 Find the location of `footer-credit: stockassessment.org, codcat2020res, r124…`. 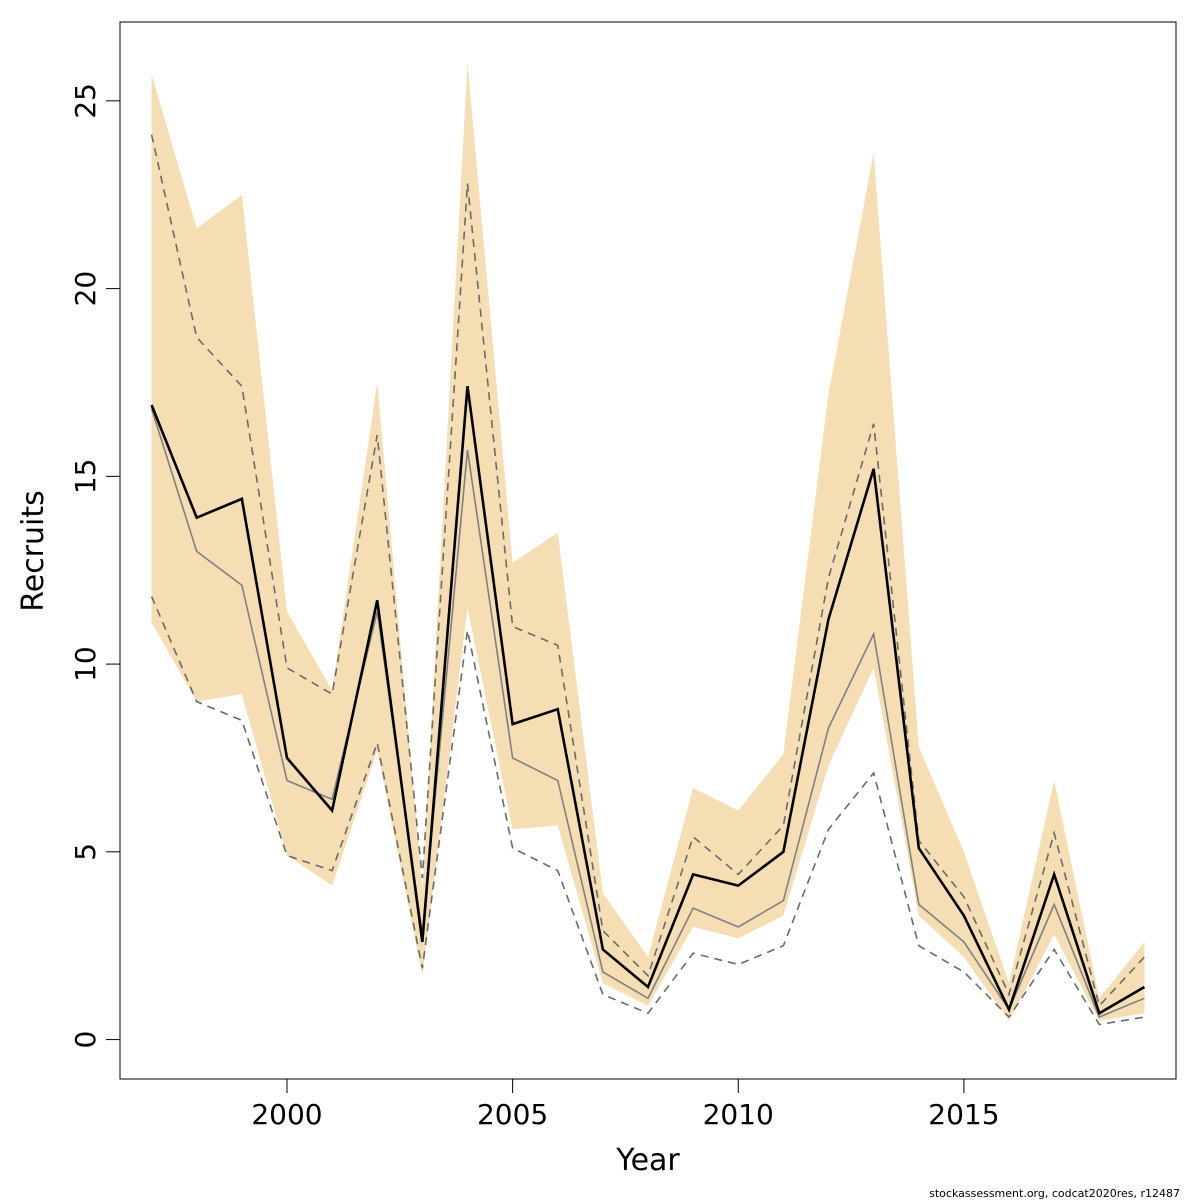

footer-credit: stockassessment.org, codcat2020res, r124… is located at coordinates (1054, 1193).